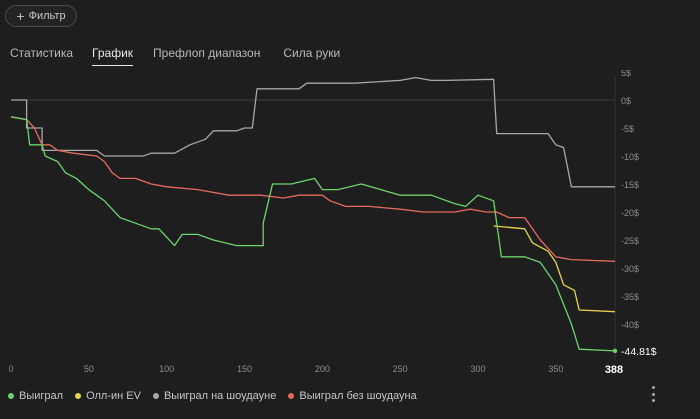  I want to click on x-tick-label: 150, so click(244, 369).